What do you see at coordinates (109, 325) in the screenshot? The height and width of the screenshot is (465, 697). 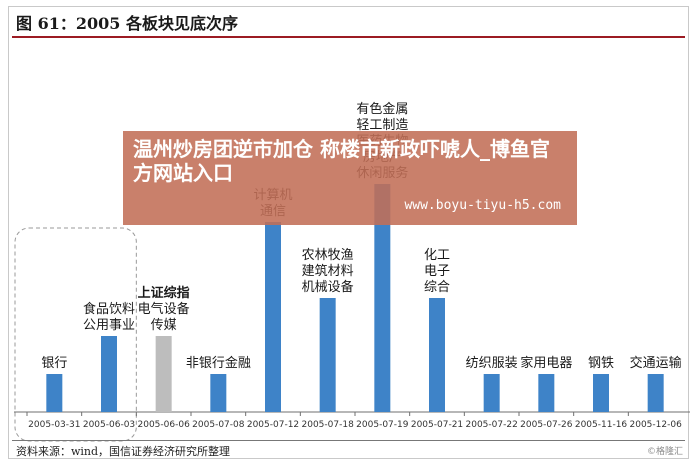 I see `bar-label: 公用事业` at bounding box center [109, 325].